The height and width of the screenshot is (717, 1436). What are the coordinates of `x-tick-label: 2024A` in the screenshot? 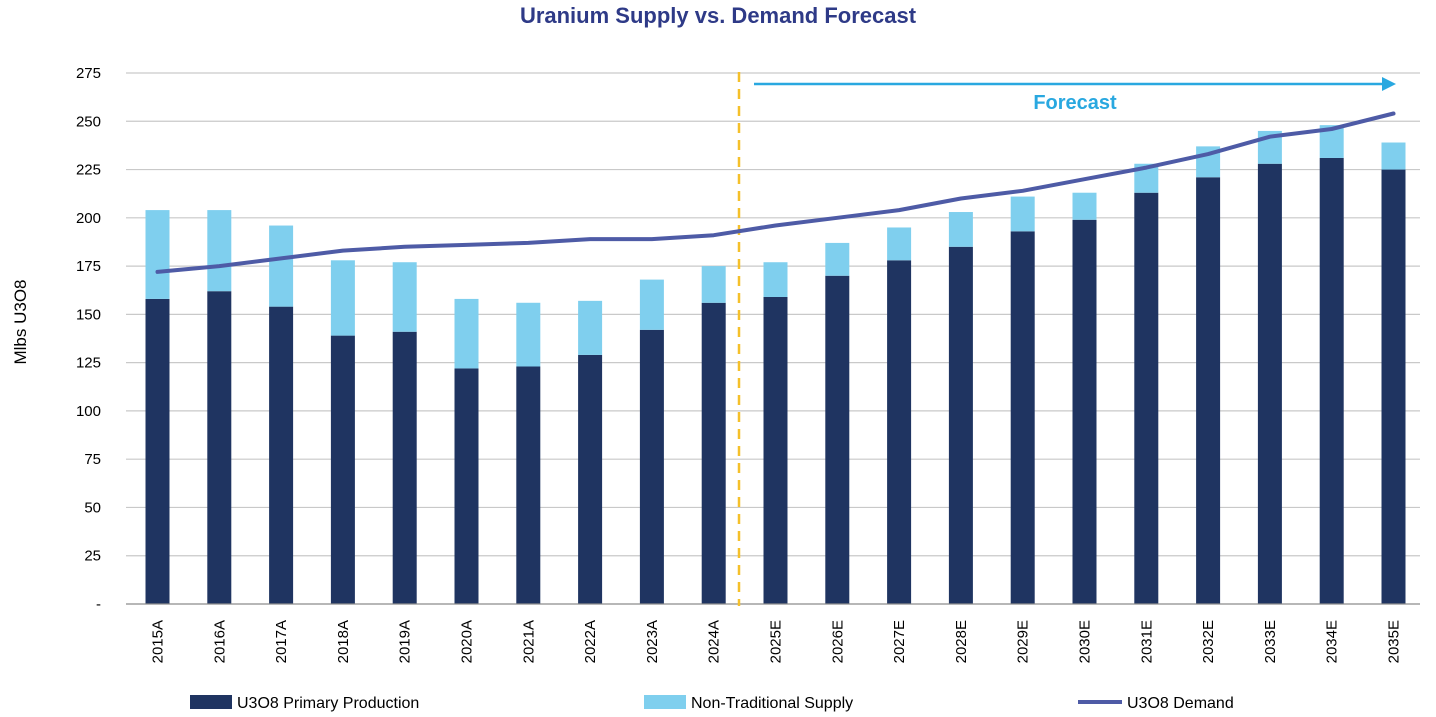 It's located at (714, 641).